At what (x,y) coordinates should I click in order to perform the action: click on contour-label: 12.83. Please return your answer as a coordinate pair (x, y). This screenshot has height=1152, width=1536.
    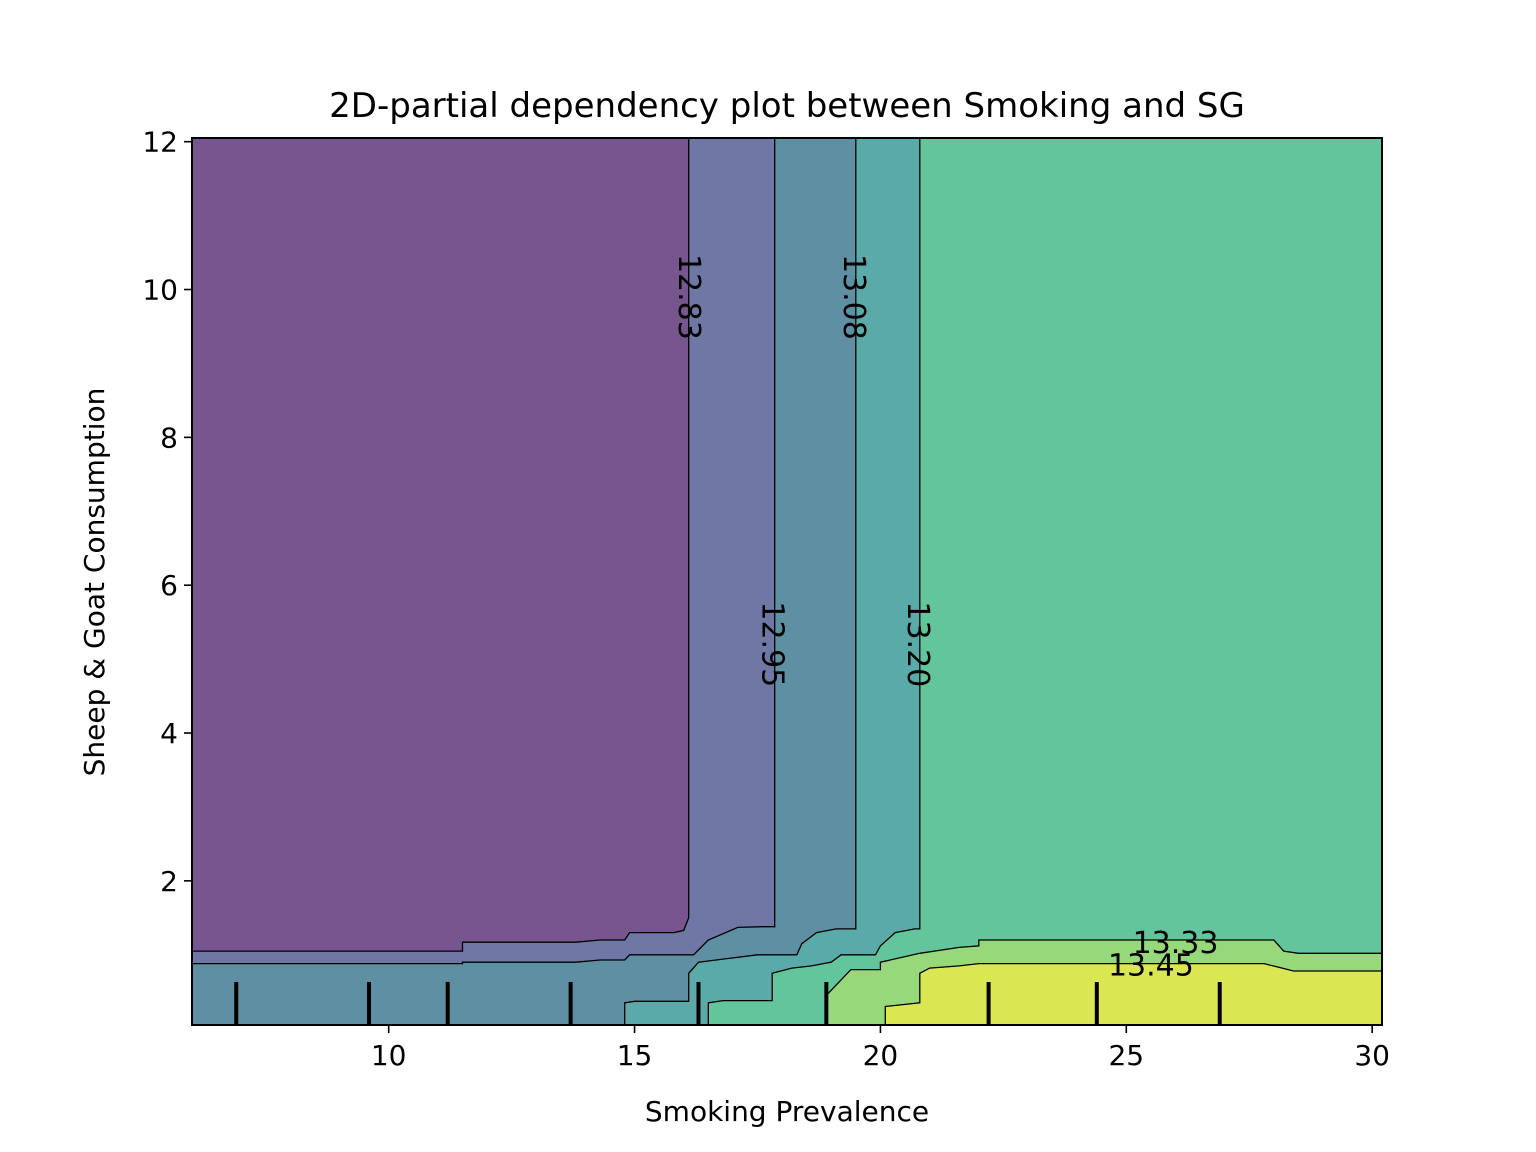
    Looking at the image, I should click on (688, 297).